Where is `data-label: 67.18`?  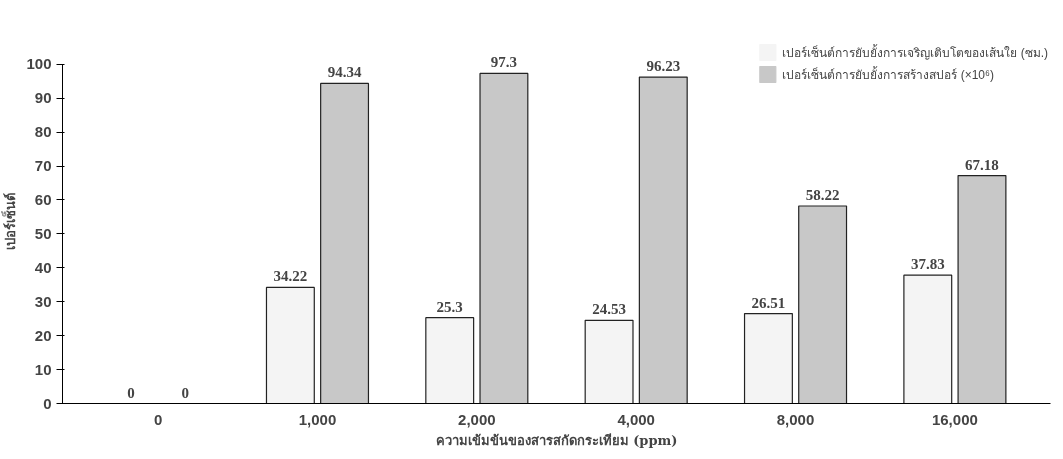
data-label: 67.18 is located at coordinates (982, 164).